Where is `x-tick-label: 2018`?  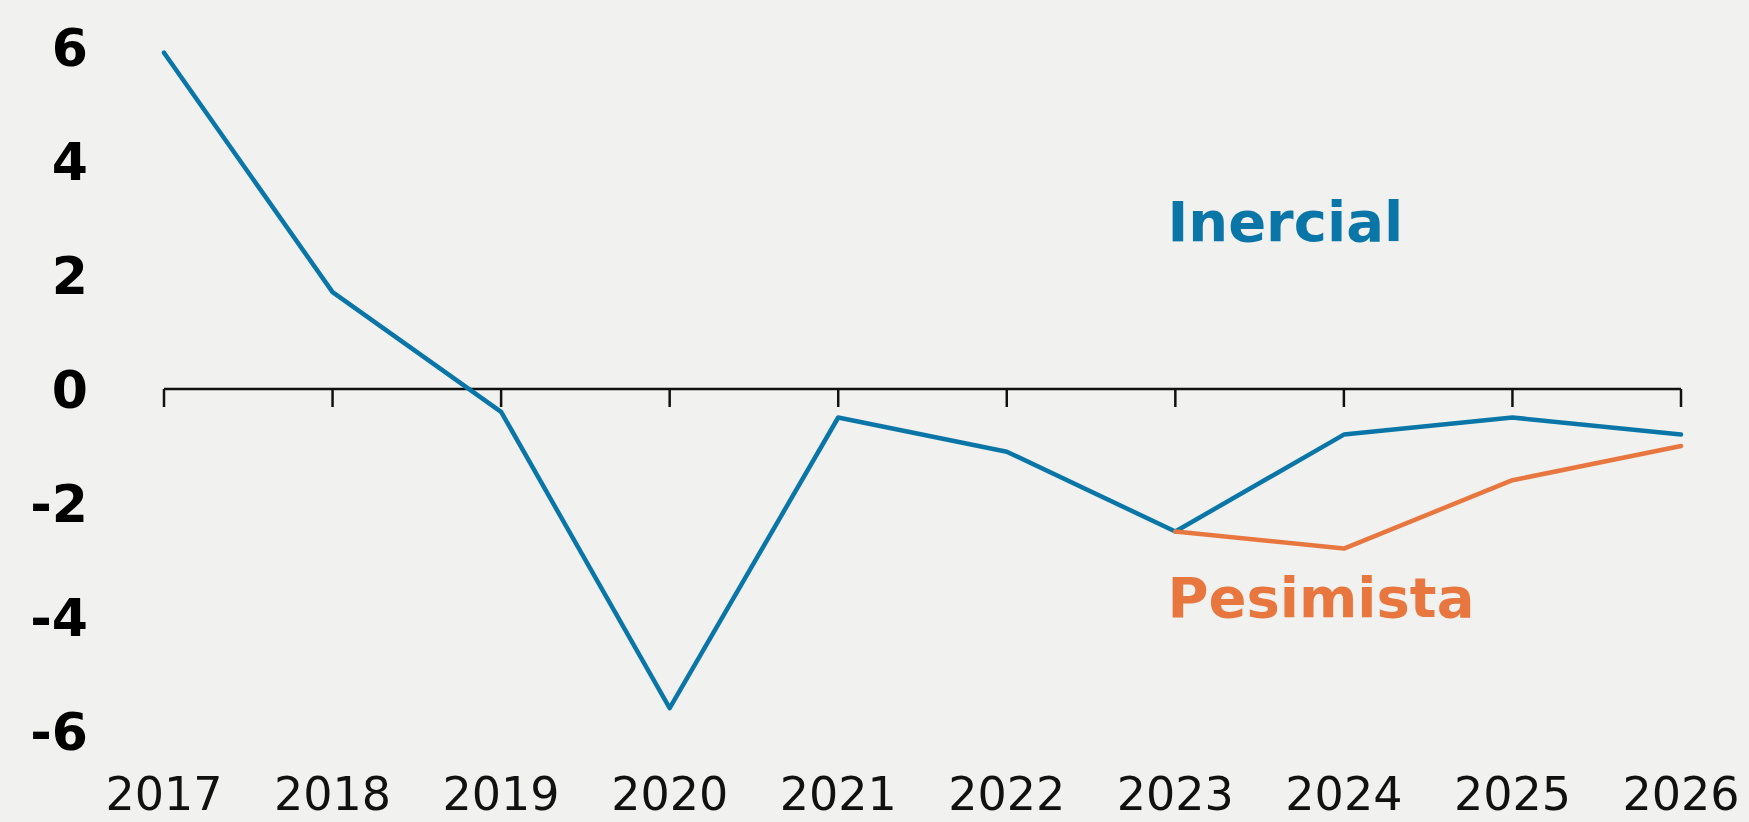 x-tick-label: 2018 is located at coordinates (333, 794).